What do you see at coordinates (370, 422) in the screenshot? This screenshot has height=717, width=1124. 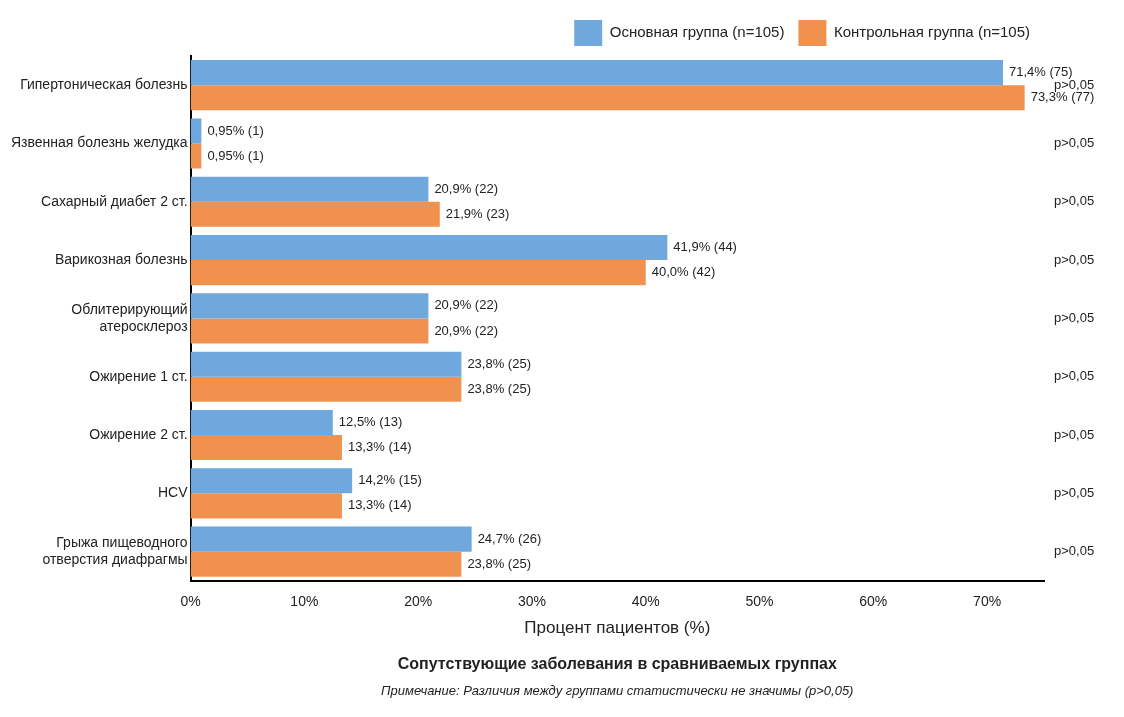 I see `data-label: 12,5% (13)` at bounding box center [370, 422].